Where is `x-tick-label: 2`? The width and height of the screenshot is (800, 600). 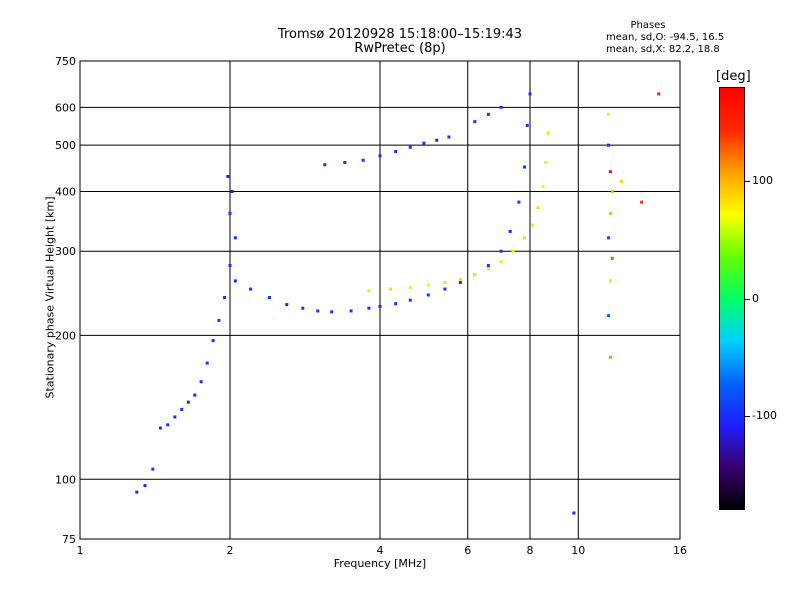 x-tick-label: 2 is located at coordinates (230, 550).